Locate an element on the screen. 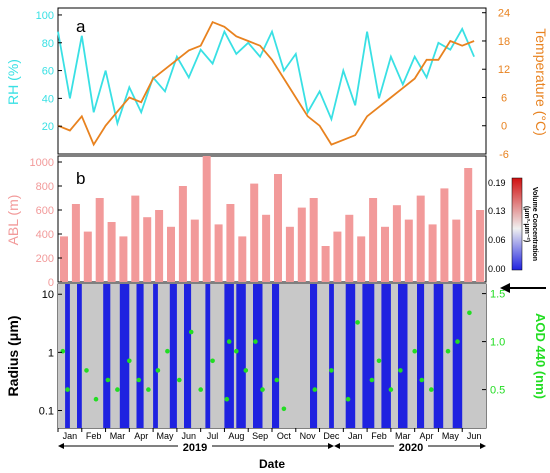  arrow-to-panel-c is located at coordinates (523, 288).